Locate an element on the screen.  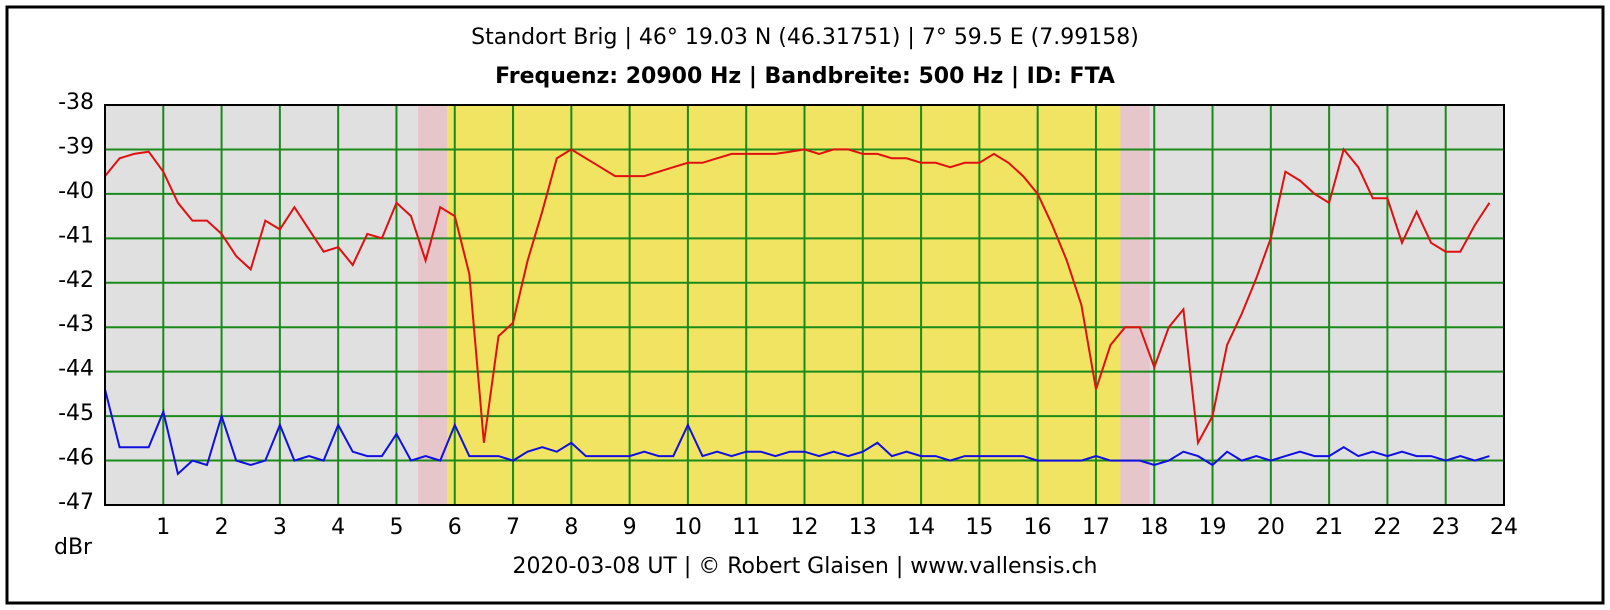
x-tick-label: 16 is located at coordinates (1038, 527).